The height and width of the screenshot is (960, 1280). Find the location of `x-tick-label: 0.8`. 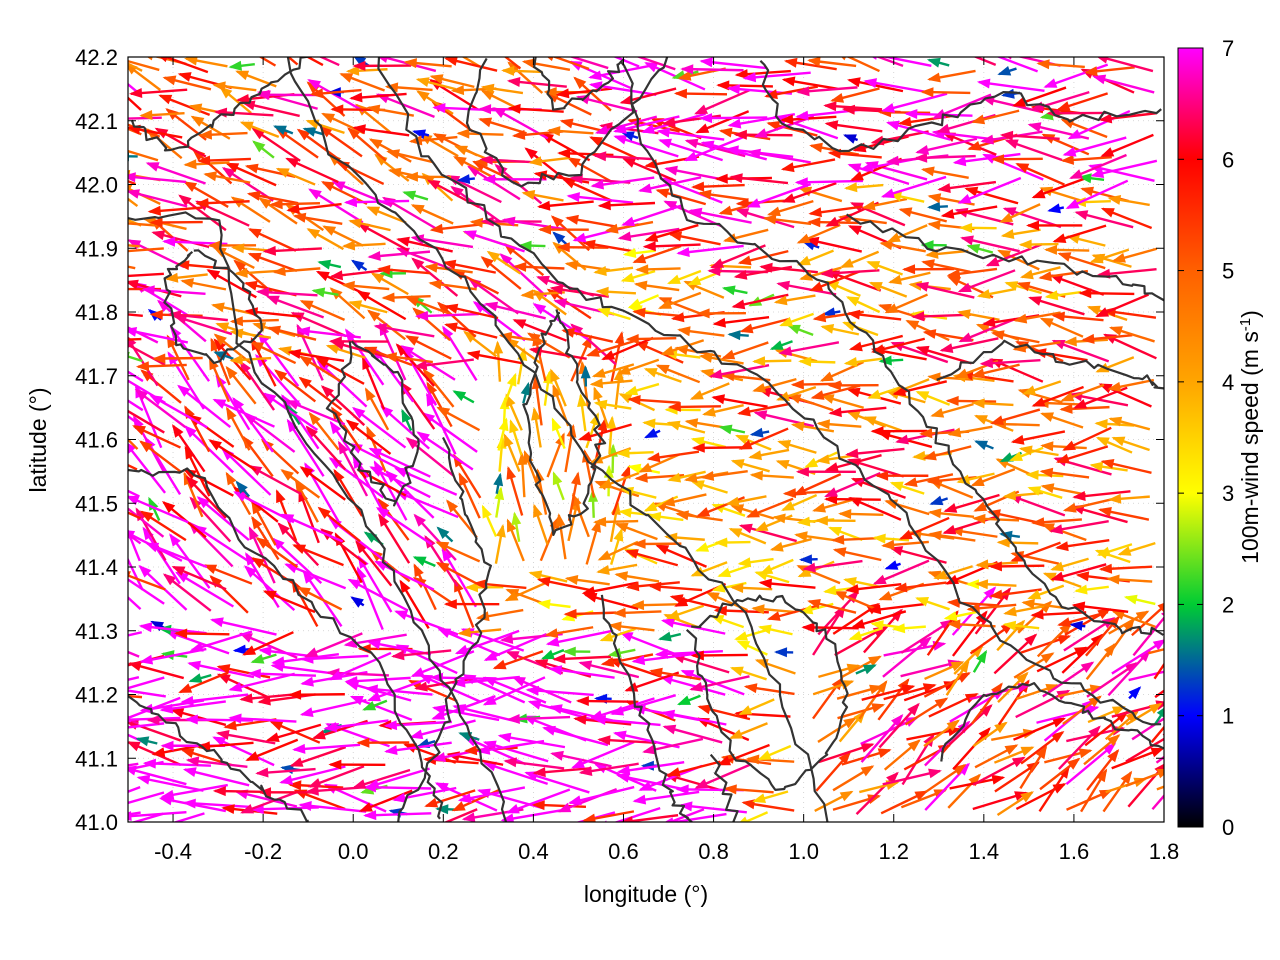

x-tick-label: 0.8 is located at coordinates (713, 851).